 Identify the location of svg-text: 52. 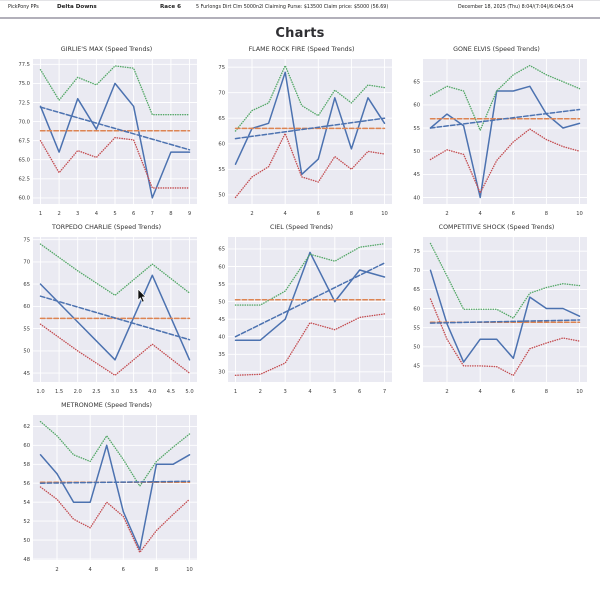
(26, 522).